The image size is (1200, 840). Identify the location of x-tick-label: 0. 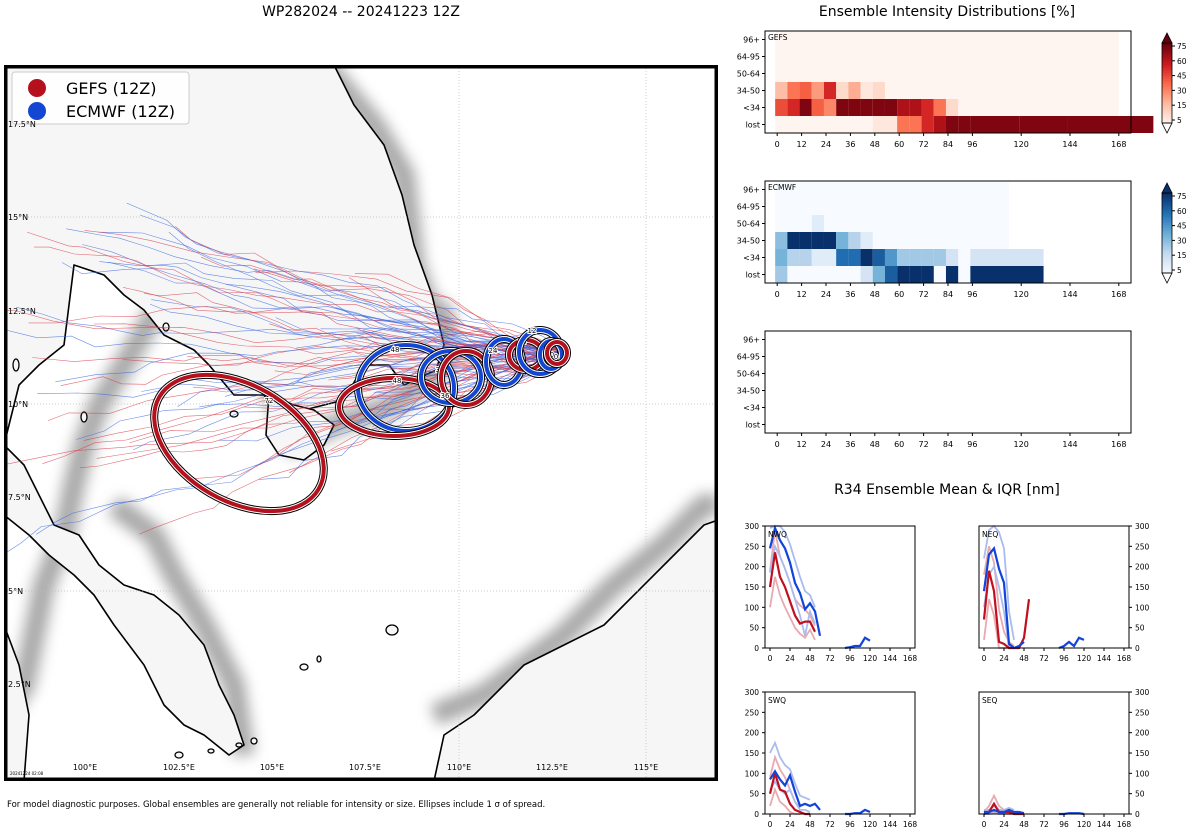
(770, 658).